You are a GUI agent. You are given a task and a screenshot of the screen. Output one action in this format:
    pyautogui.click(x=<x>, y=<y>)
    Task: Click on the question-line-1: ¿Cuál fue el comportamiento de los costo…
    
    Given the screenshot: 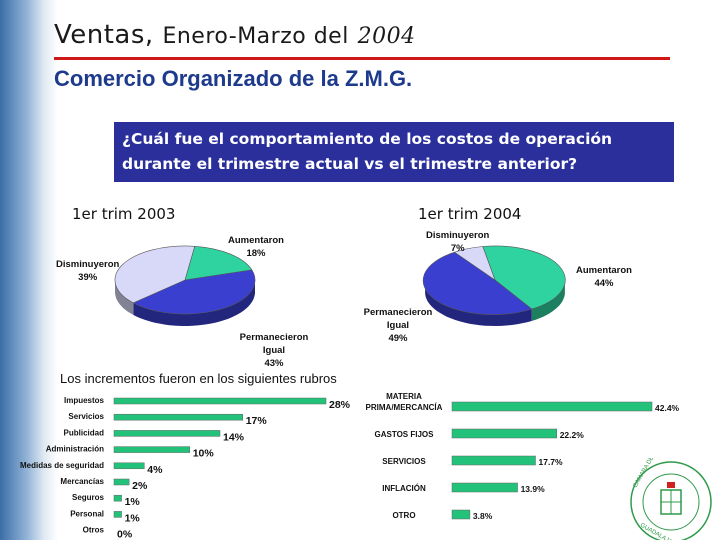 What is the action you would take?
    pyautogui.click(x=367, y=139)
    